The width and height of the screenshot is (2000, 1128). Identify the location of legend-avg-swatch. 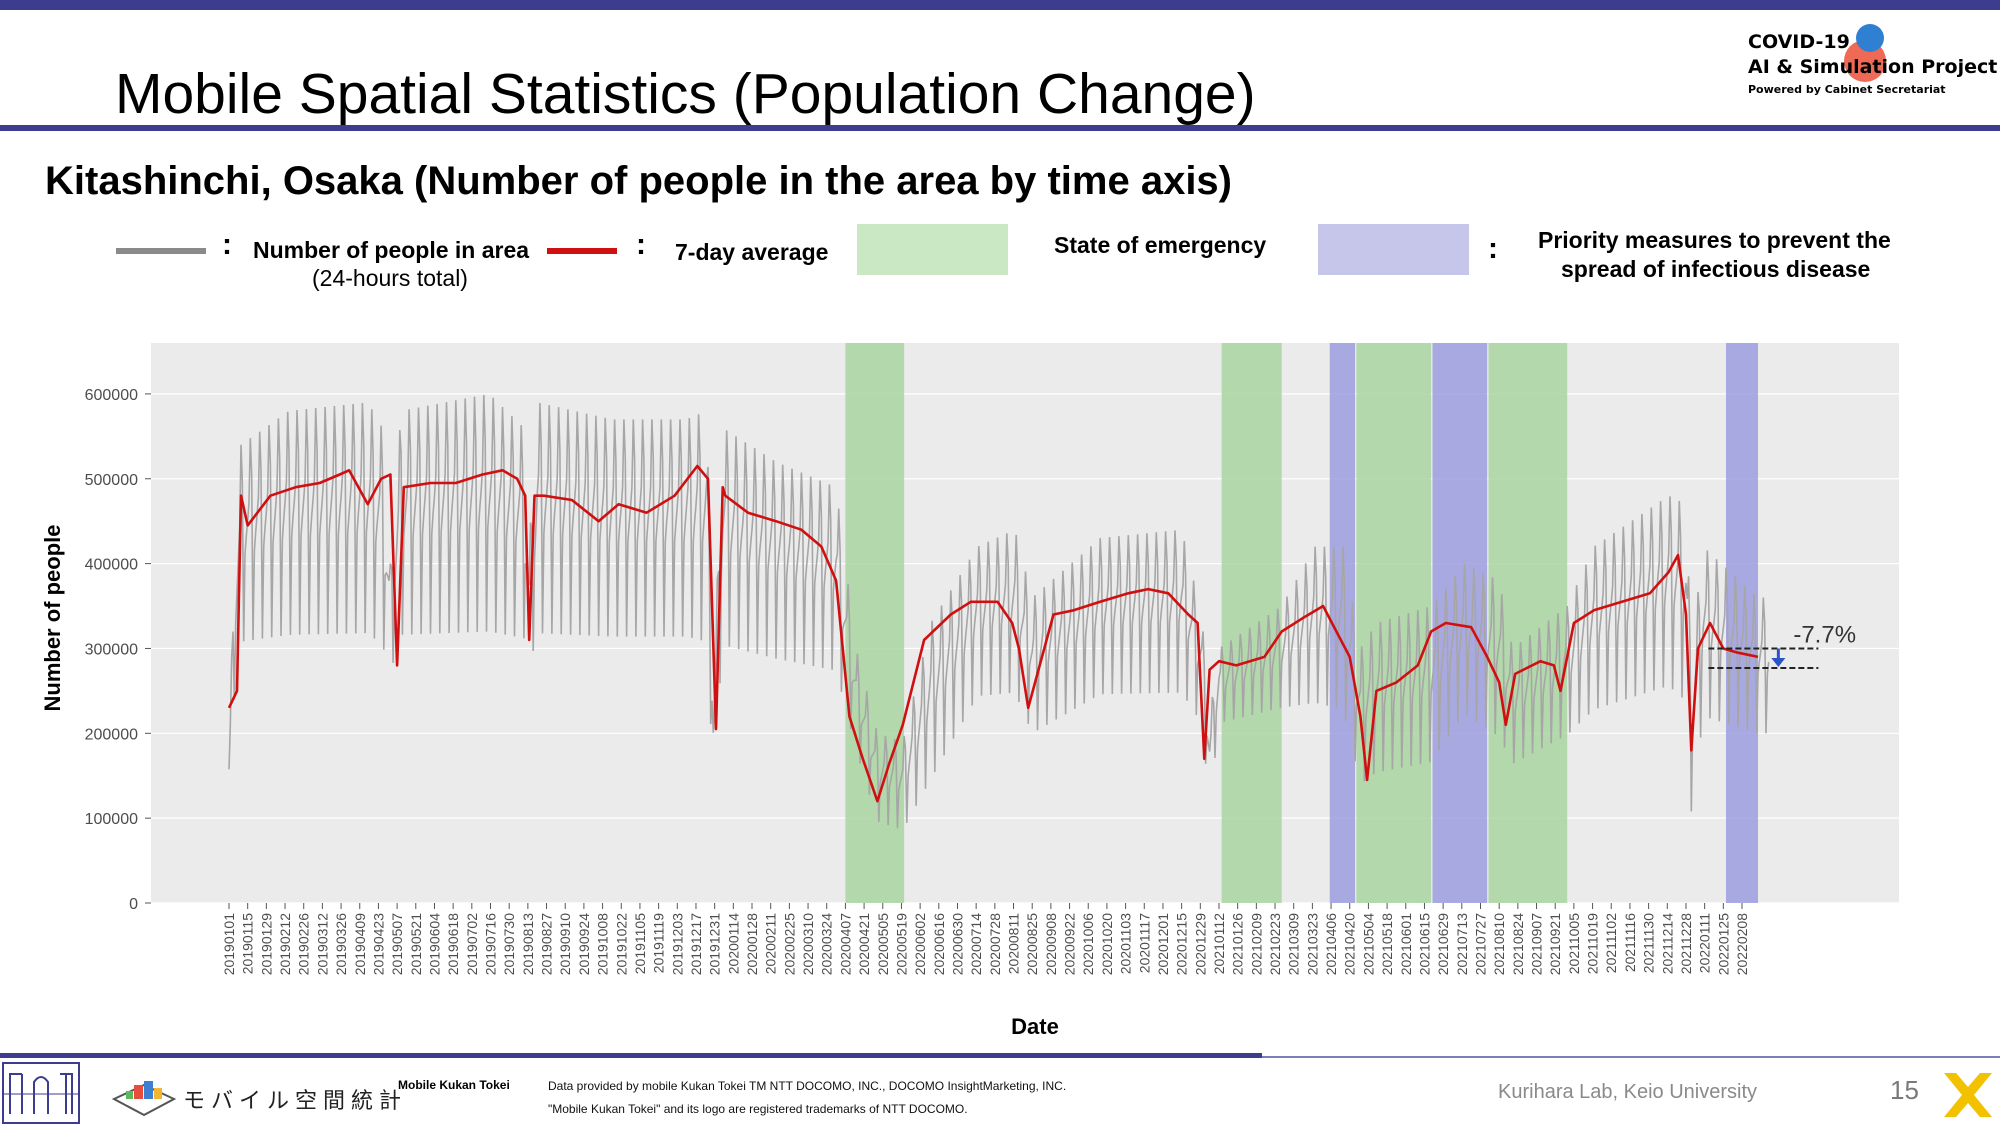
(582, 251).